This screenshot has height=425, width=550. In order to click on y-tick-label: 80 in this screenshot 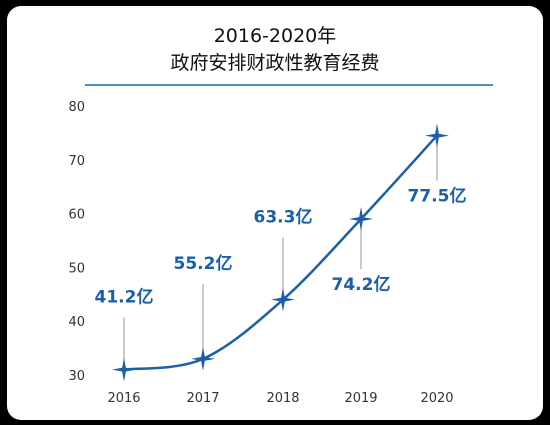, I will do `click(76, 107)`.